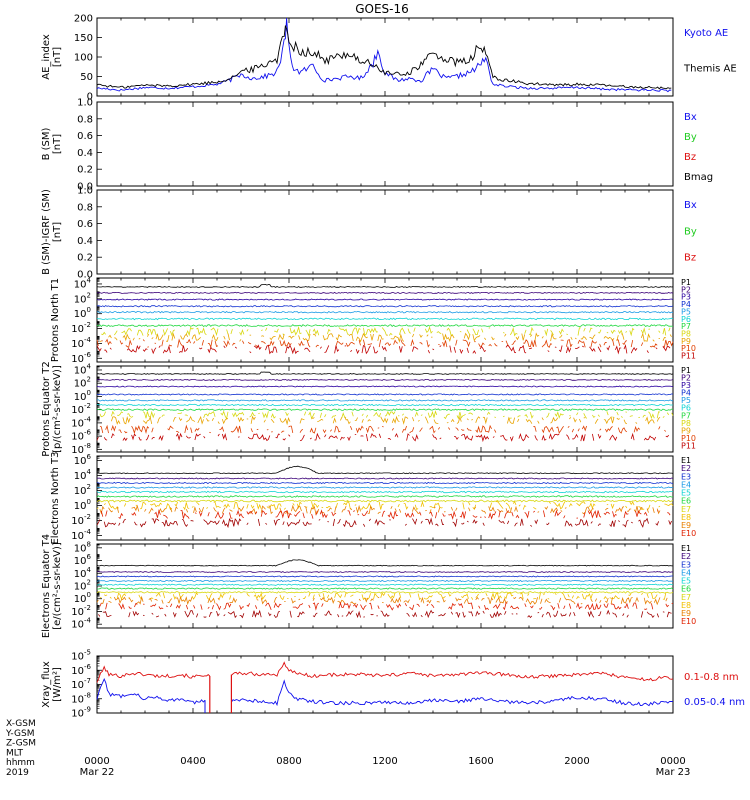  I want to click on panel-7-ytick-label: 10⁸, so click(82, 547).